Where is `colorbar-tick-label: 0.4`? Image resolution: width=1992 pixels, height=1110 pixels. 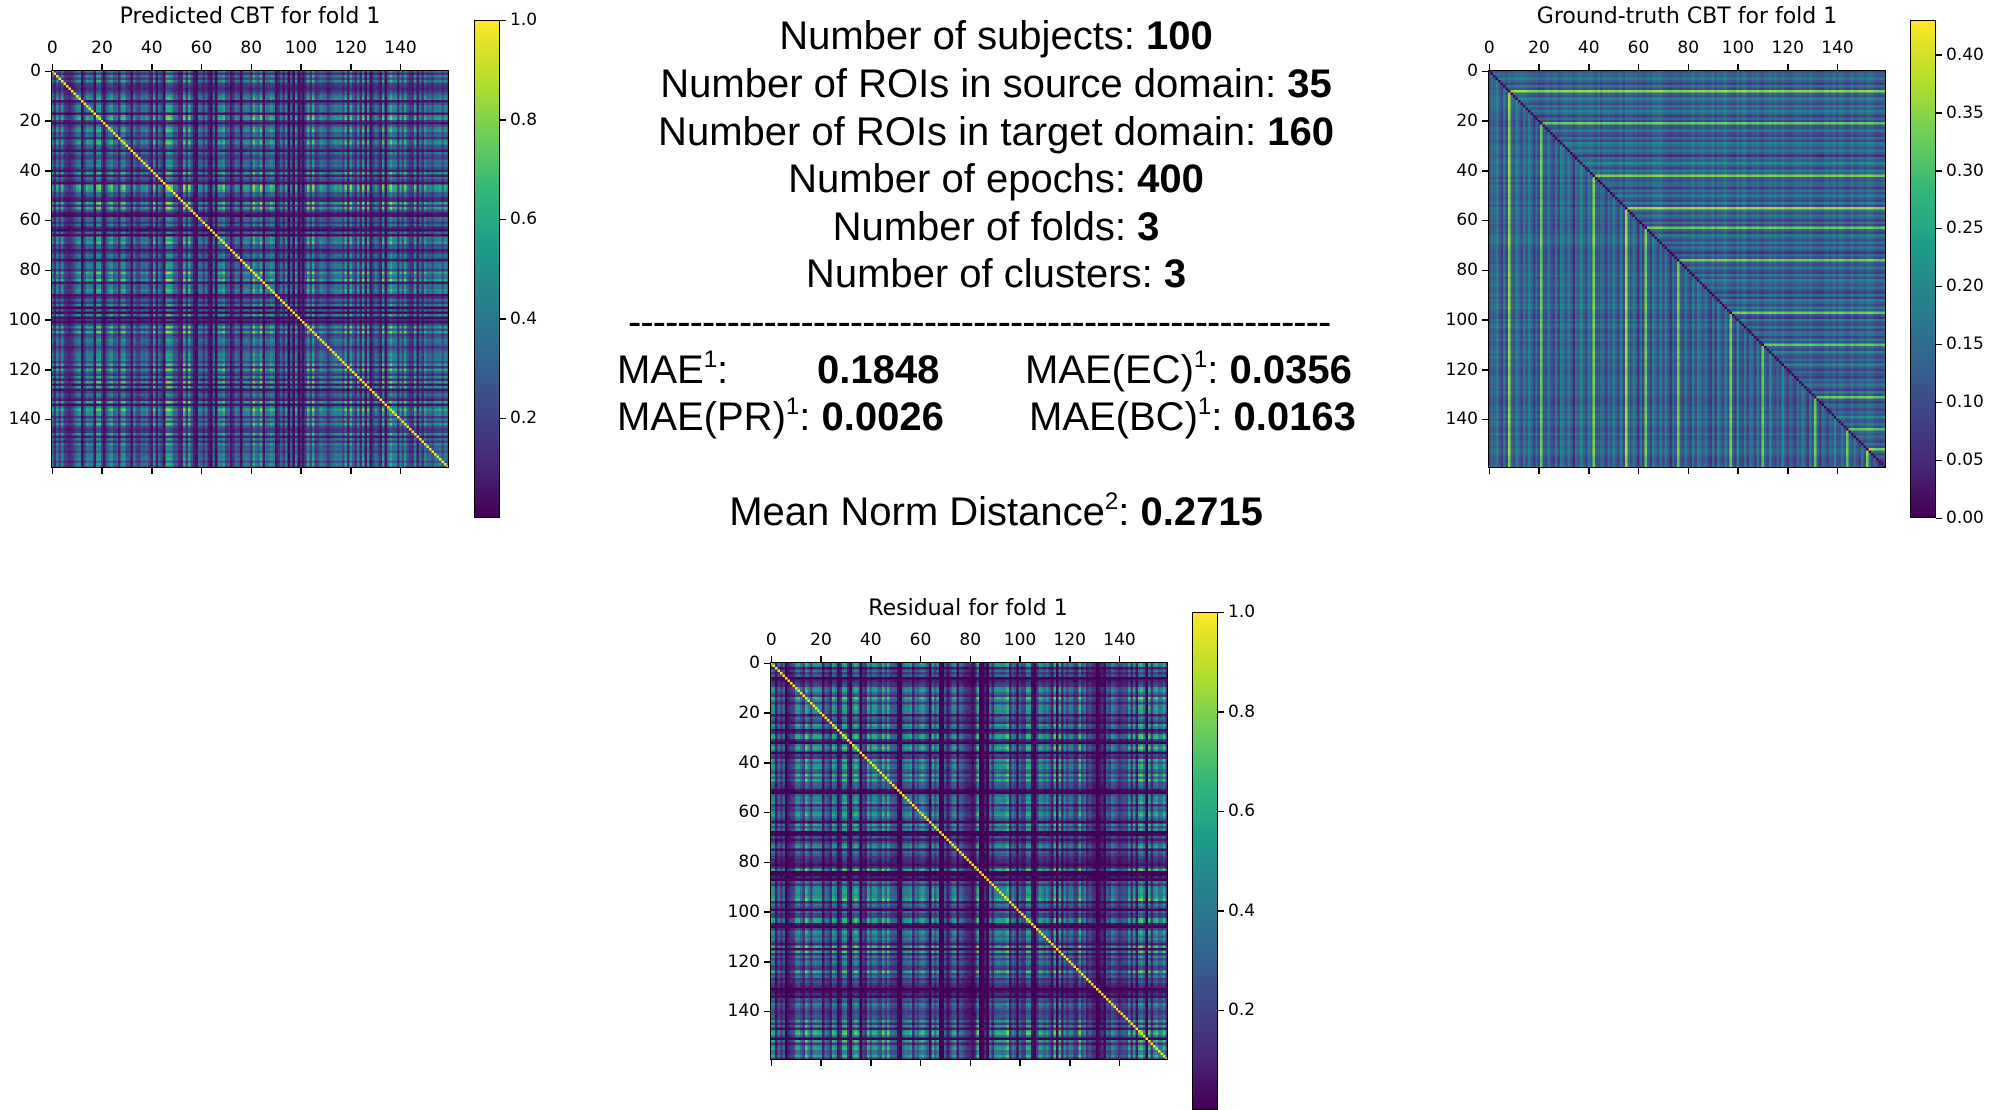 colorbar-tick-label: 0.4 is located at coordinates (1242, 910).